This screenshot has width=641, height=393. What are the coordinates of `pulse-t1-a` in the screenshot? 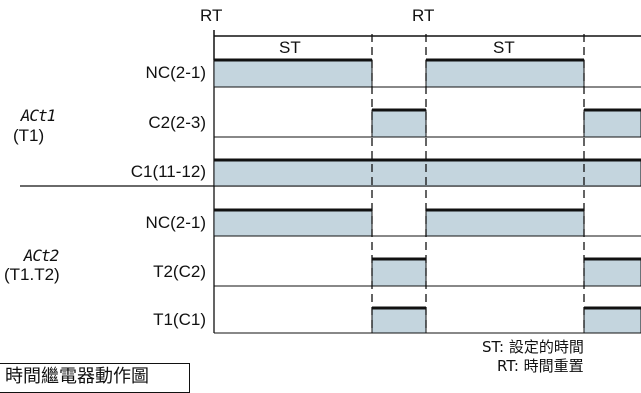 It's located at (399, 320).